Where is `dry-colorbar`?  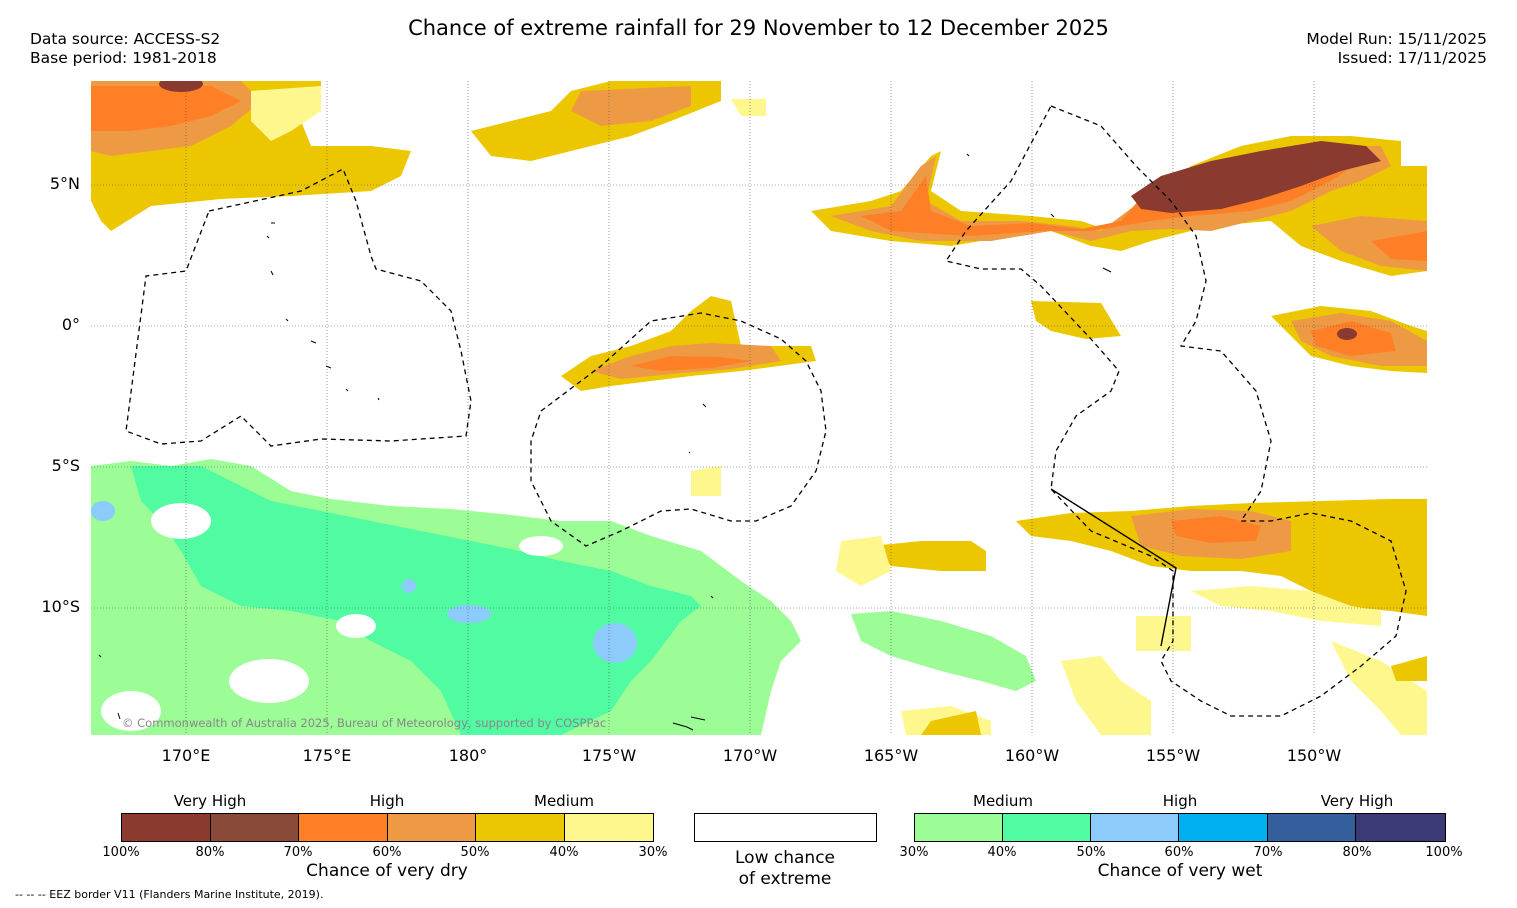
dry-colorbar is located at coordinates (387, 827).